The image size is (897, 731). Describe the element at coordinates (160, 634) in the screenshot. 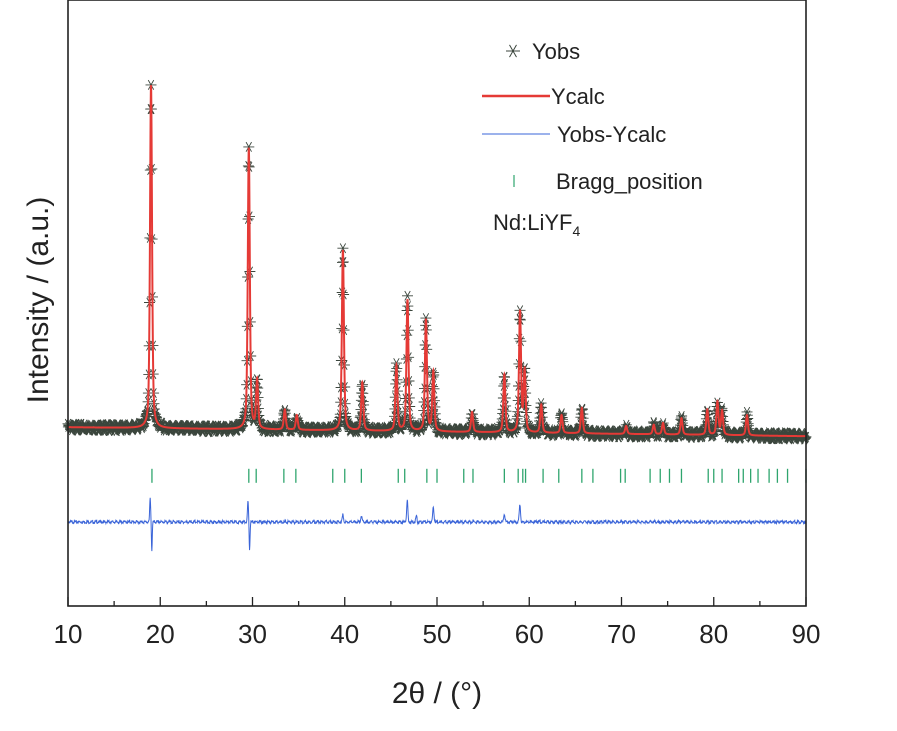

I see `x-tick-label: 20` at that location.